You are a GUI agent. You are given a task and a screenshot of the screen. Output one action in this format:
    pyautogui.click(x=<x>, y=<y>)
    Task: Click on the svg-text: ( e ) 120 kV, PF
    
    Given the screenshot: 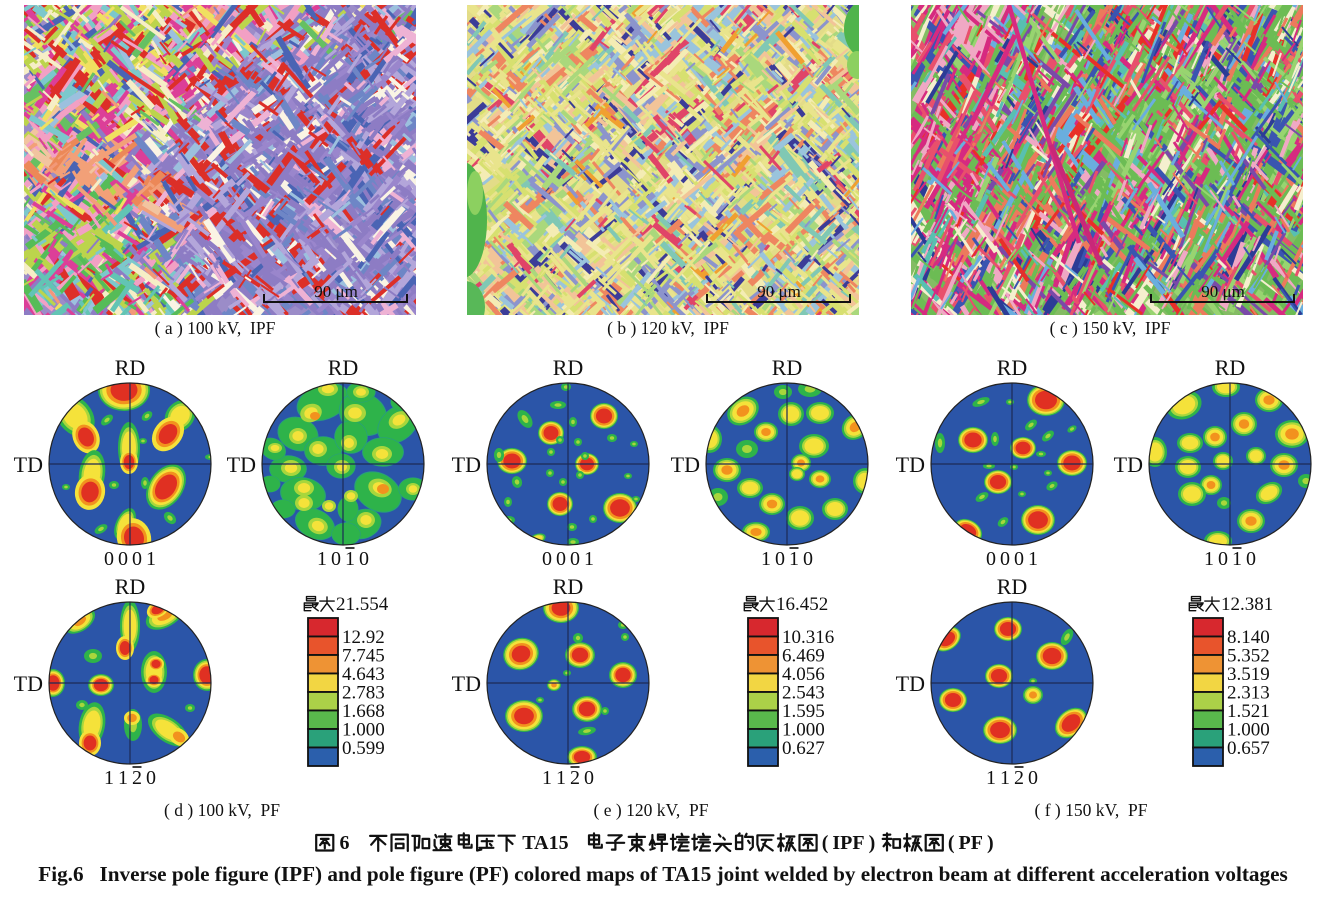 What is the action you would take?
    pyautogui.click(x=651, y=810)
    